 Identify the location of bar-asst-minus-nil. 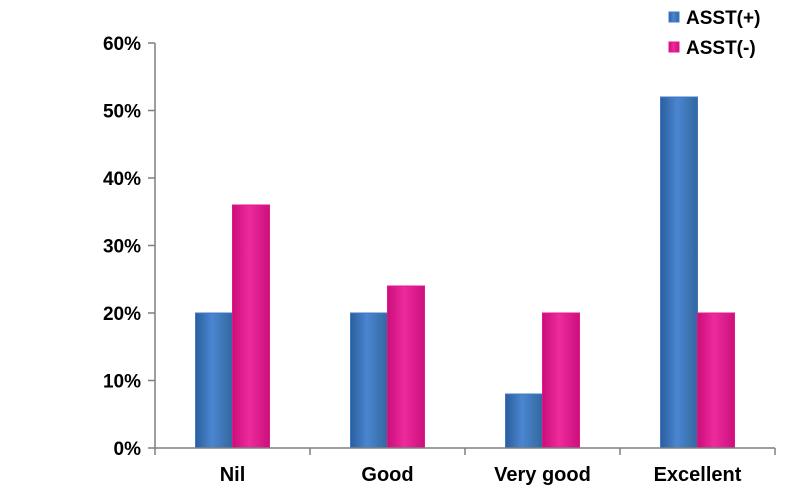
(251, 326).